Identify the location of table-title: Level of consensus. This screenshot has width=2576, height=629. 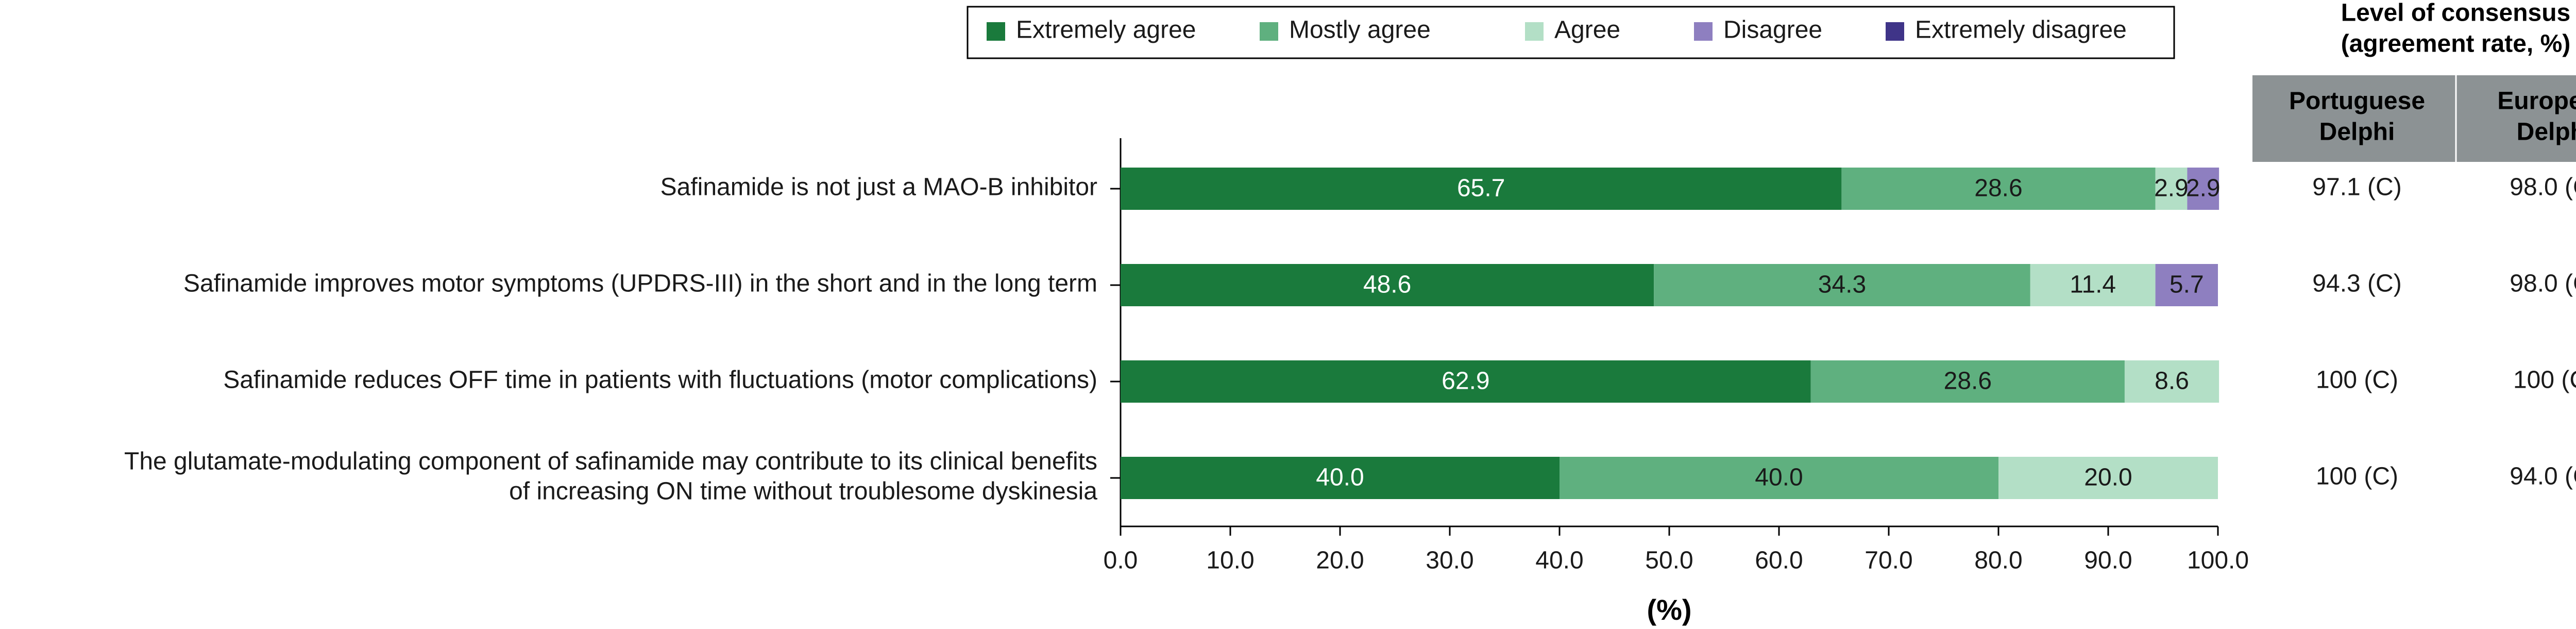
(2455, 14).